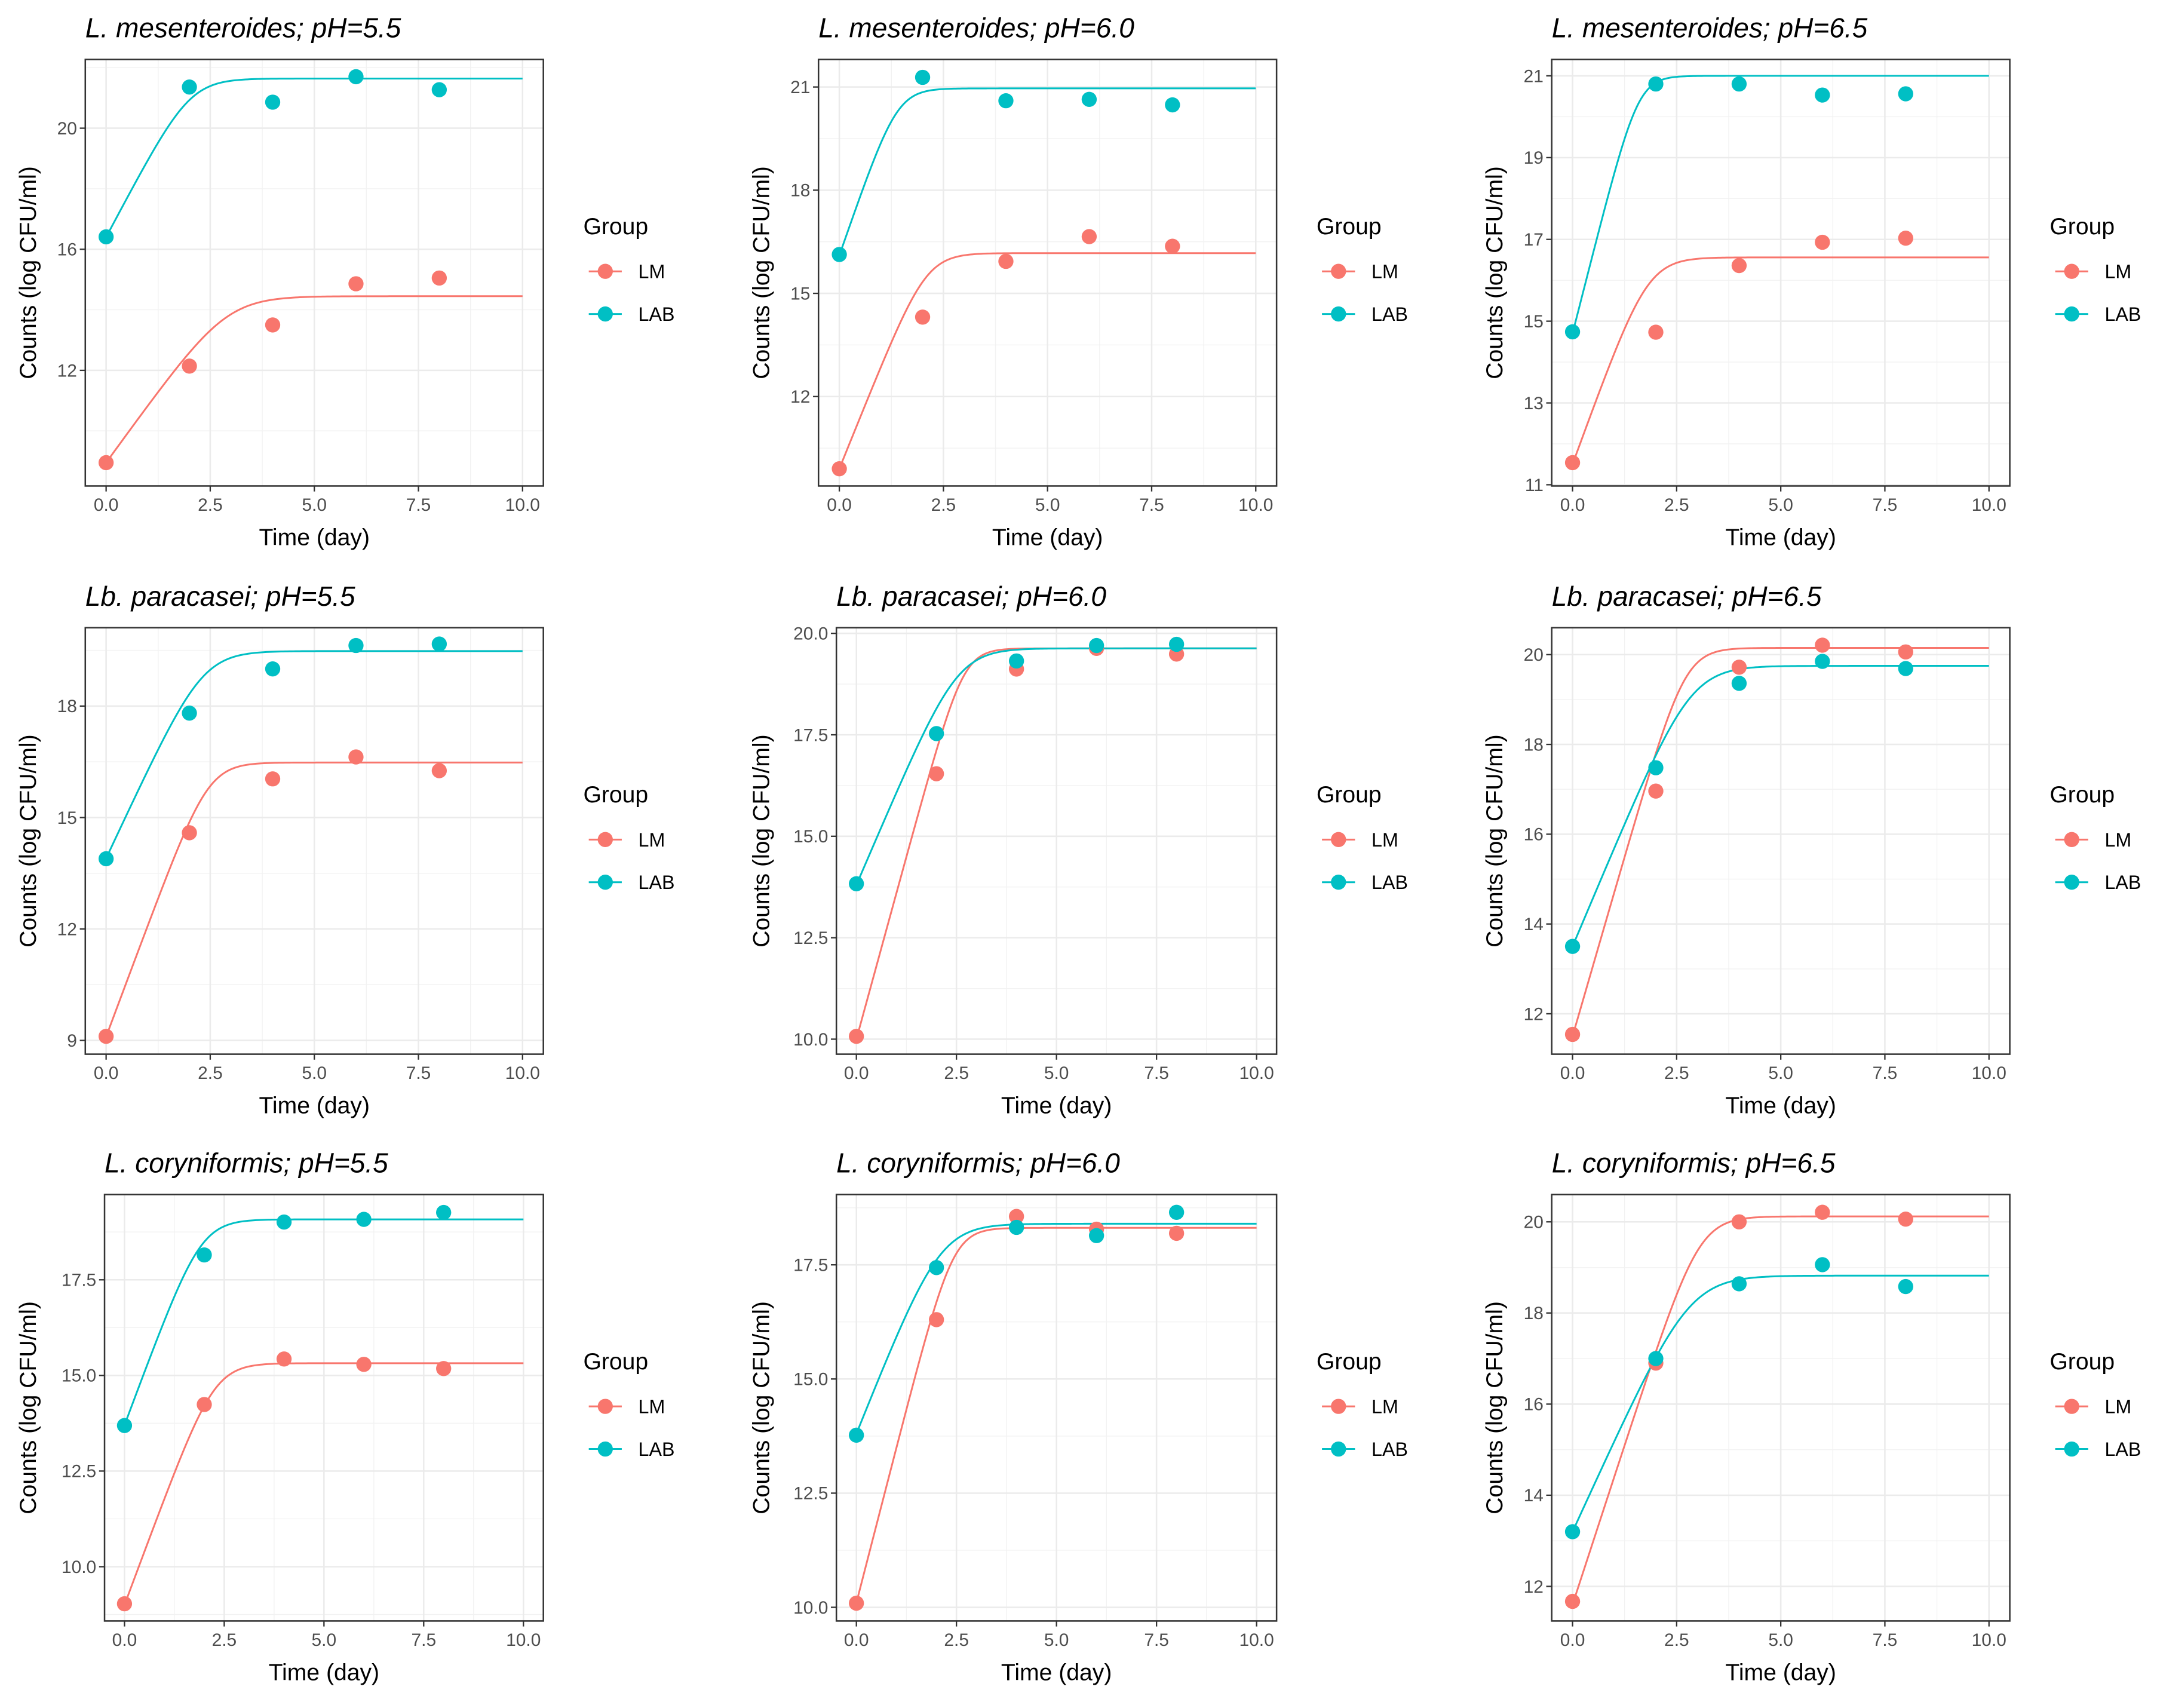 The image size is (2157, 1708). What do you see at coordinates (67, 129) in the screenshot?
I see `y-tick-label: 20` at bounding box center [67, 129].